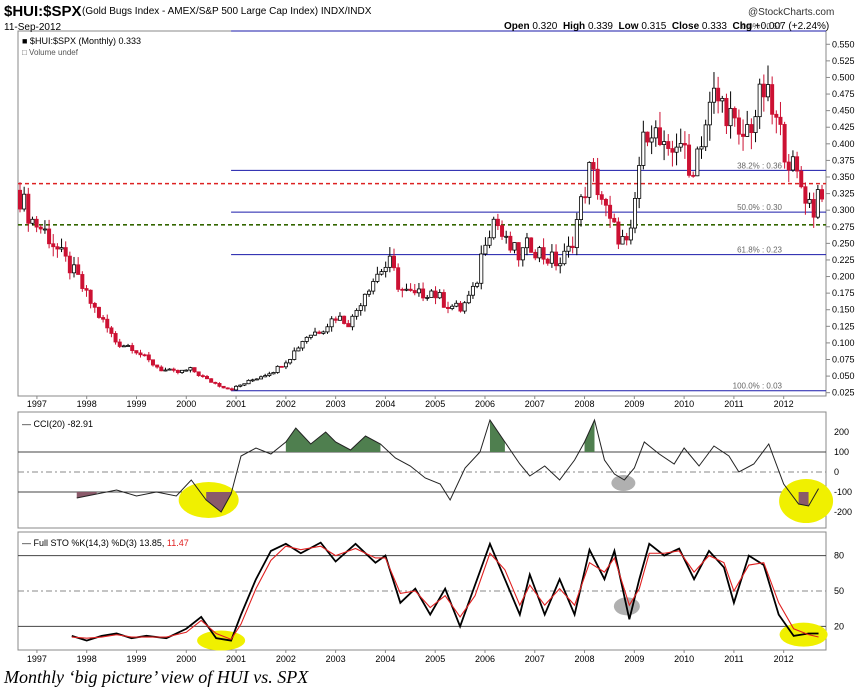 This screenshot has height=689, width=865. I want to click on low-value: 0.315, so click(654, 26).